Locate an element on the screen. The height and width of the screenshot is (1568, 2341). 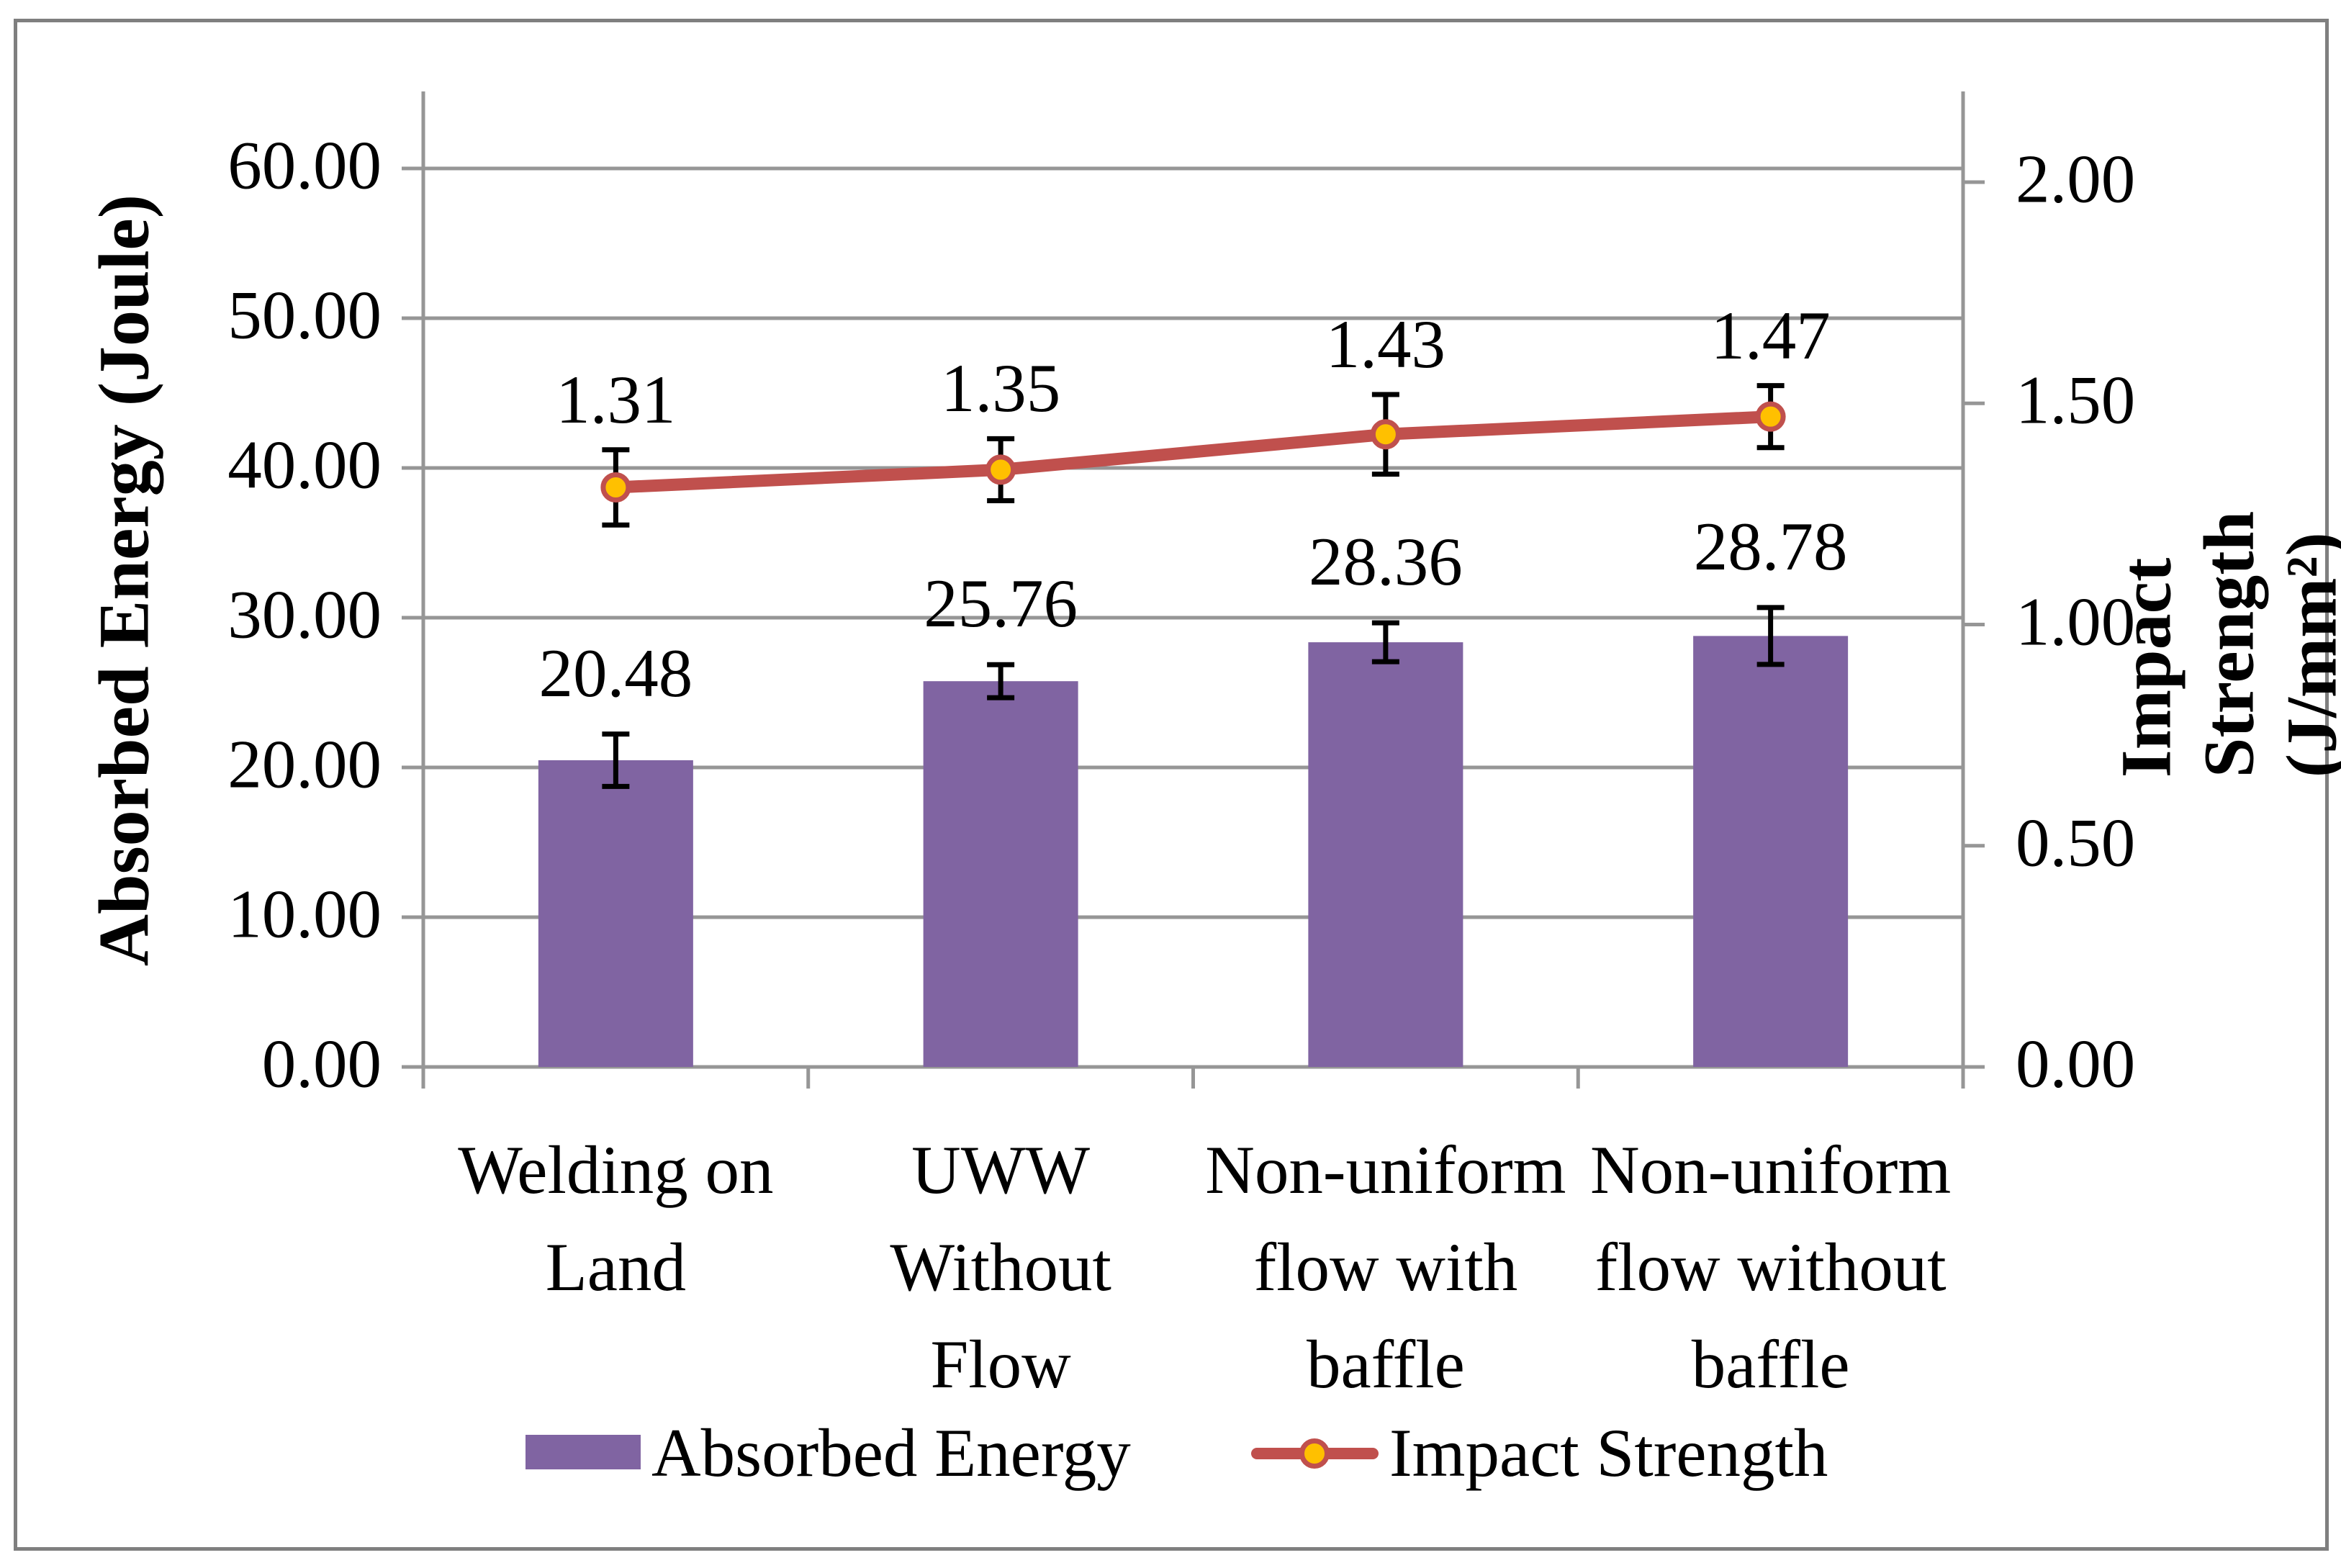
category-label-line: flow with is located at coordinates (1385, 1267).